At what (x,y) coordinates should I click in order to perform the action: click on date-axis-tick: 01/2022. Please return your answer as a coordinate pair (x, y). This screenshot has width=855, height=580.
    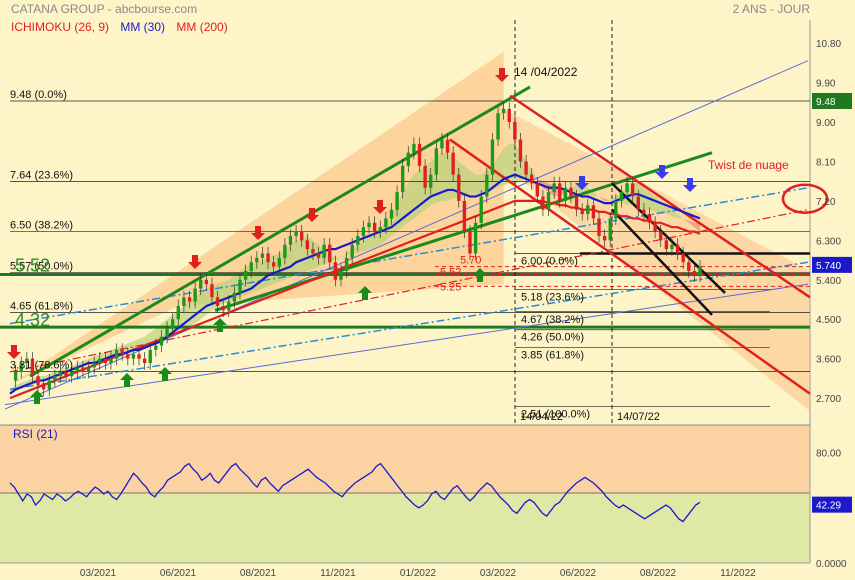
    Looking at the image, I should click on (418, 573).